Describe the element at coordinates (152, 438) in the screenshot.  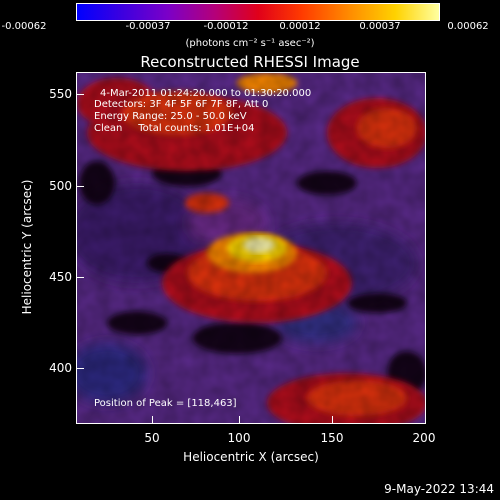
I see `x-tick-label: 50` at that location.